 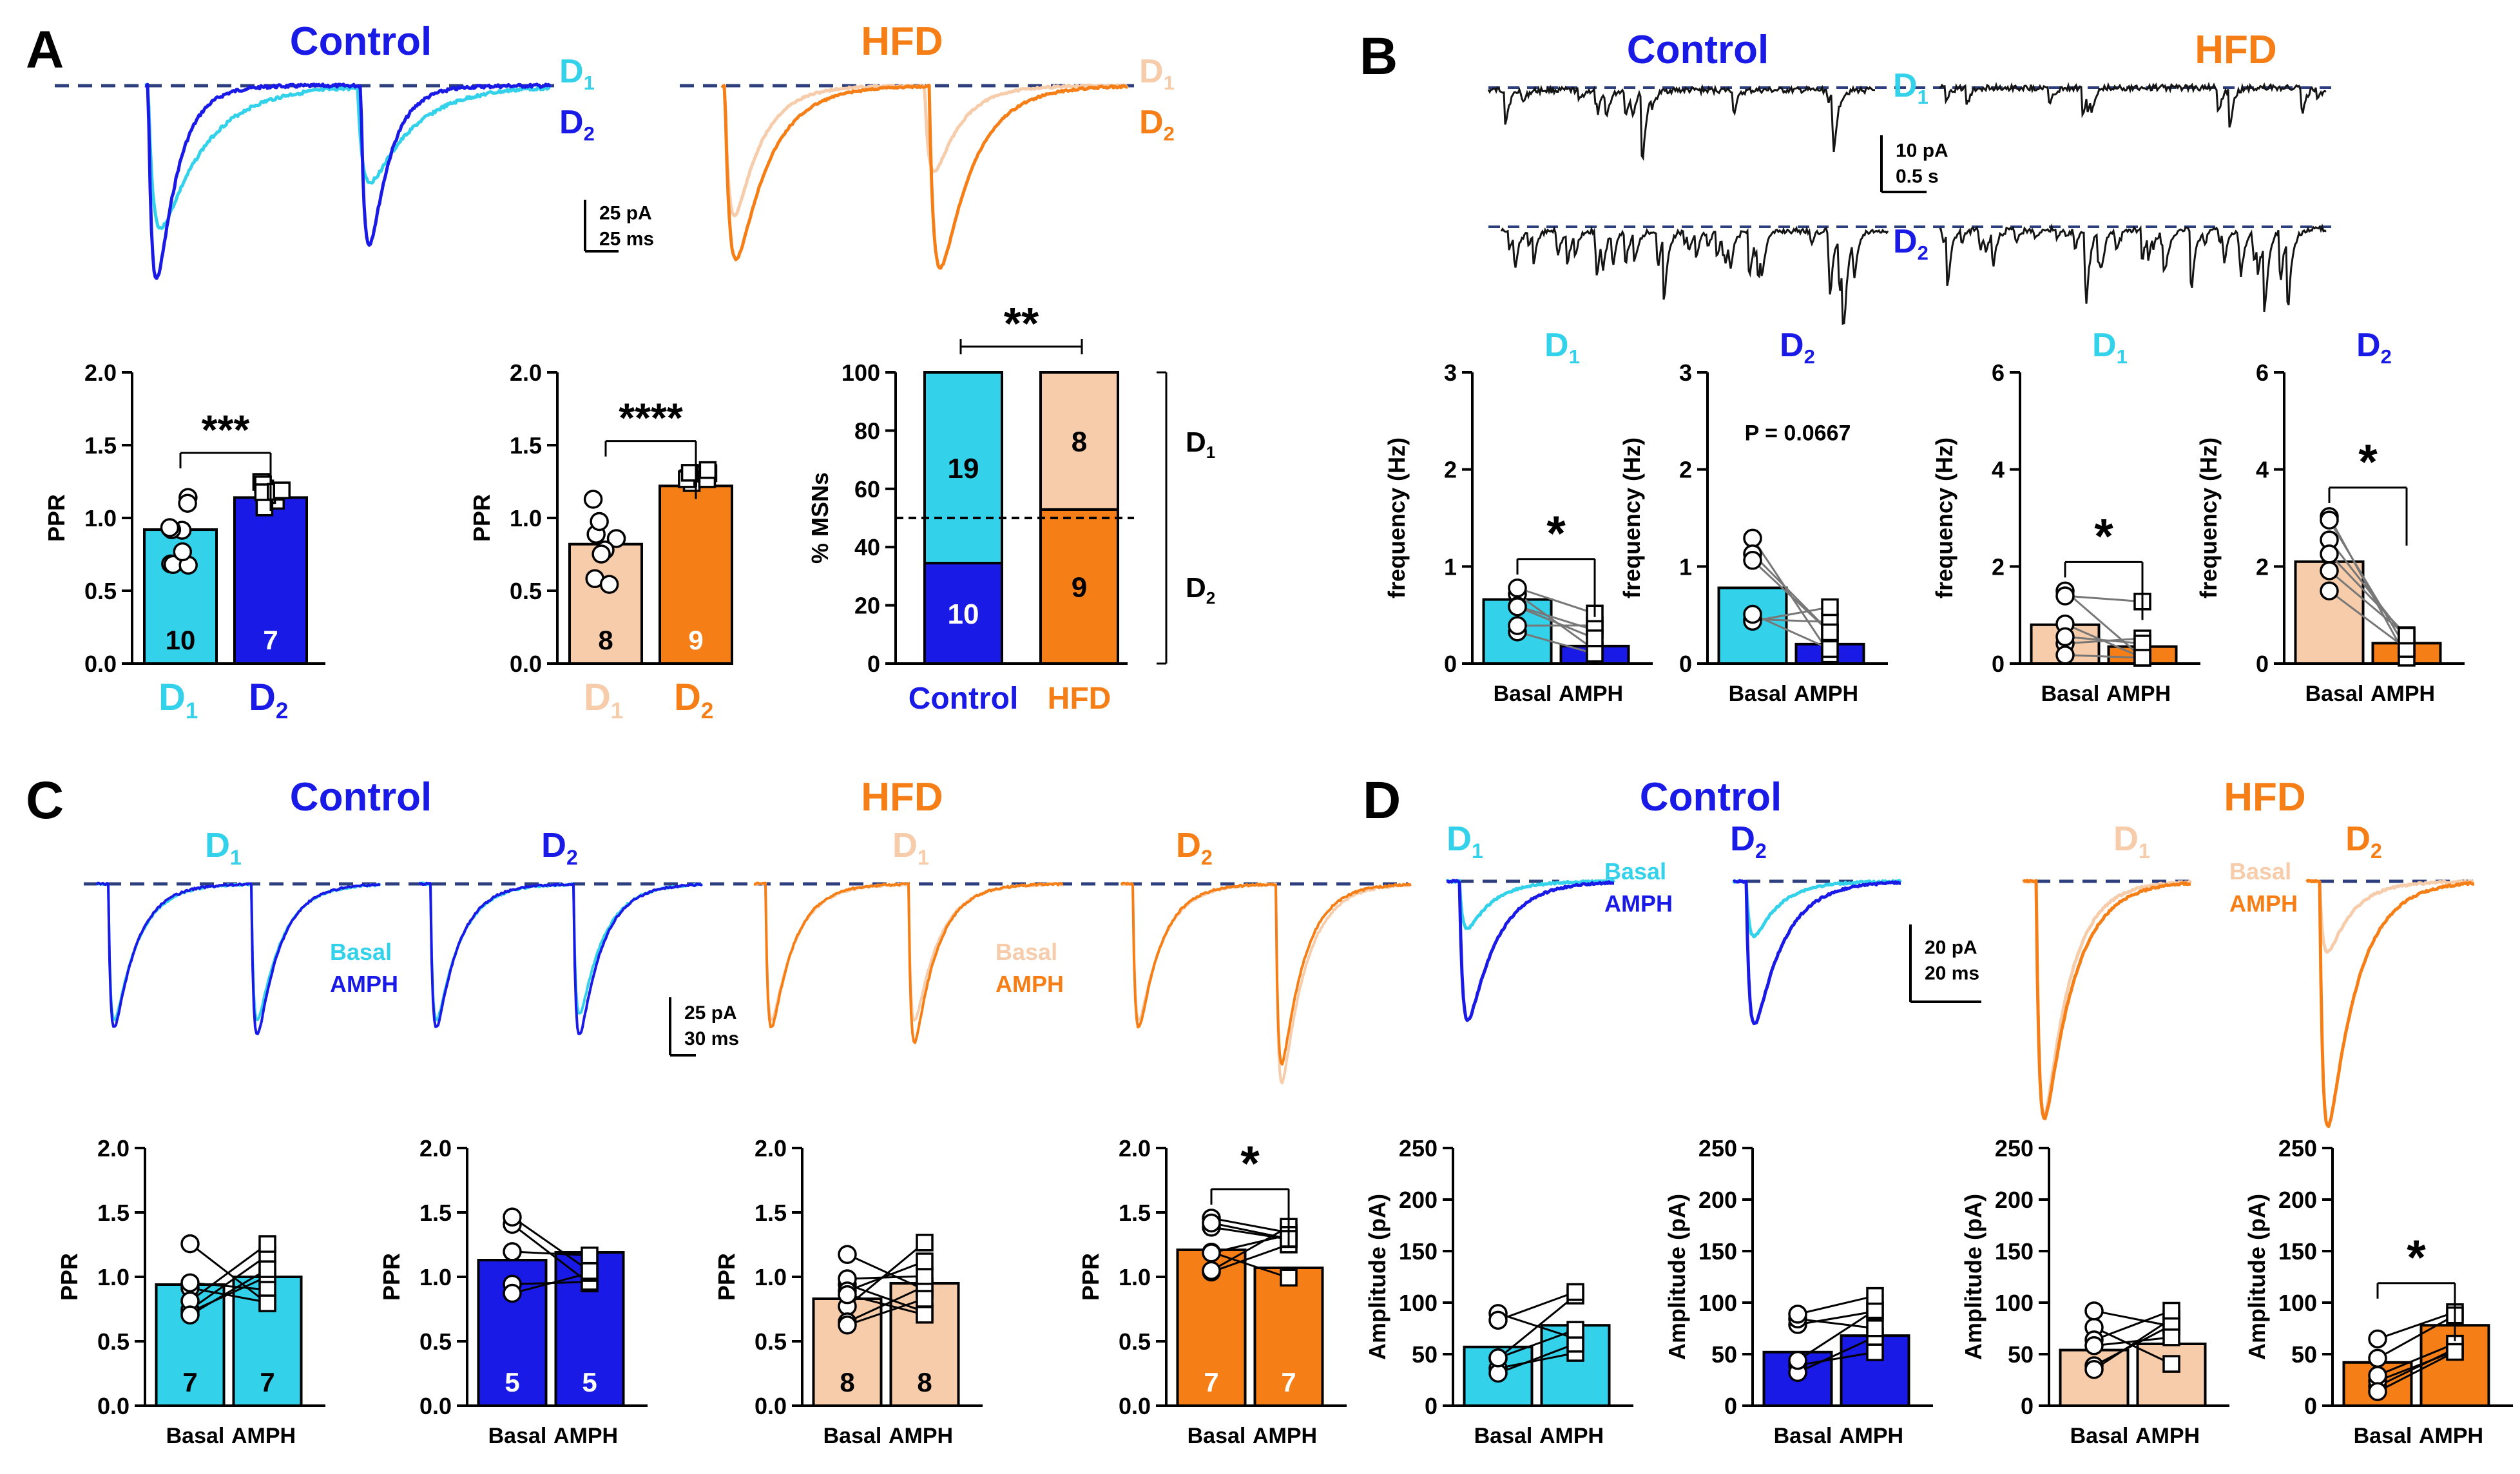 I want to click on chart-A-ppr-control: 0.0 0.5 1.0 1.5 2.0 PPR 10 7 D1 D2 ***, so click(x=184, y=541).